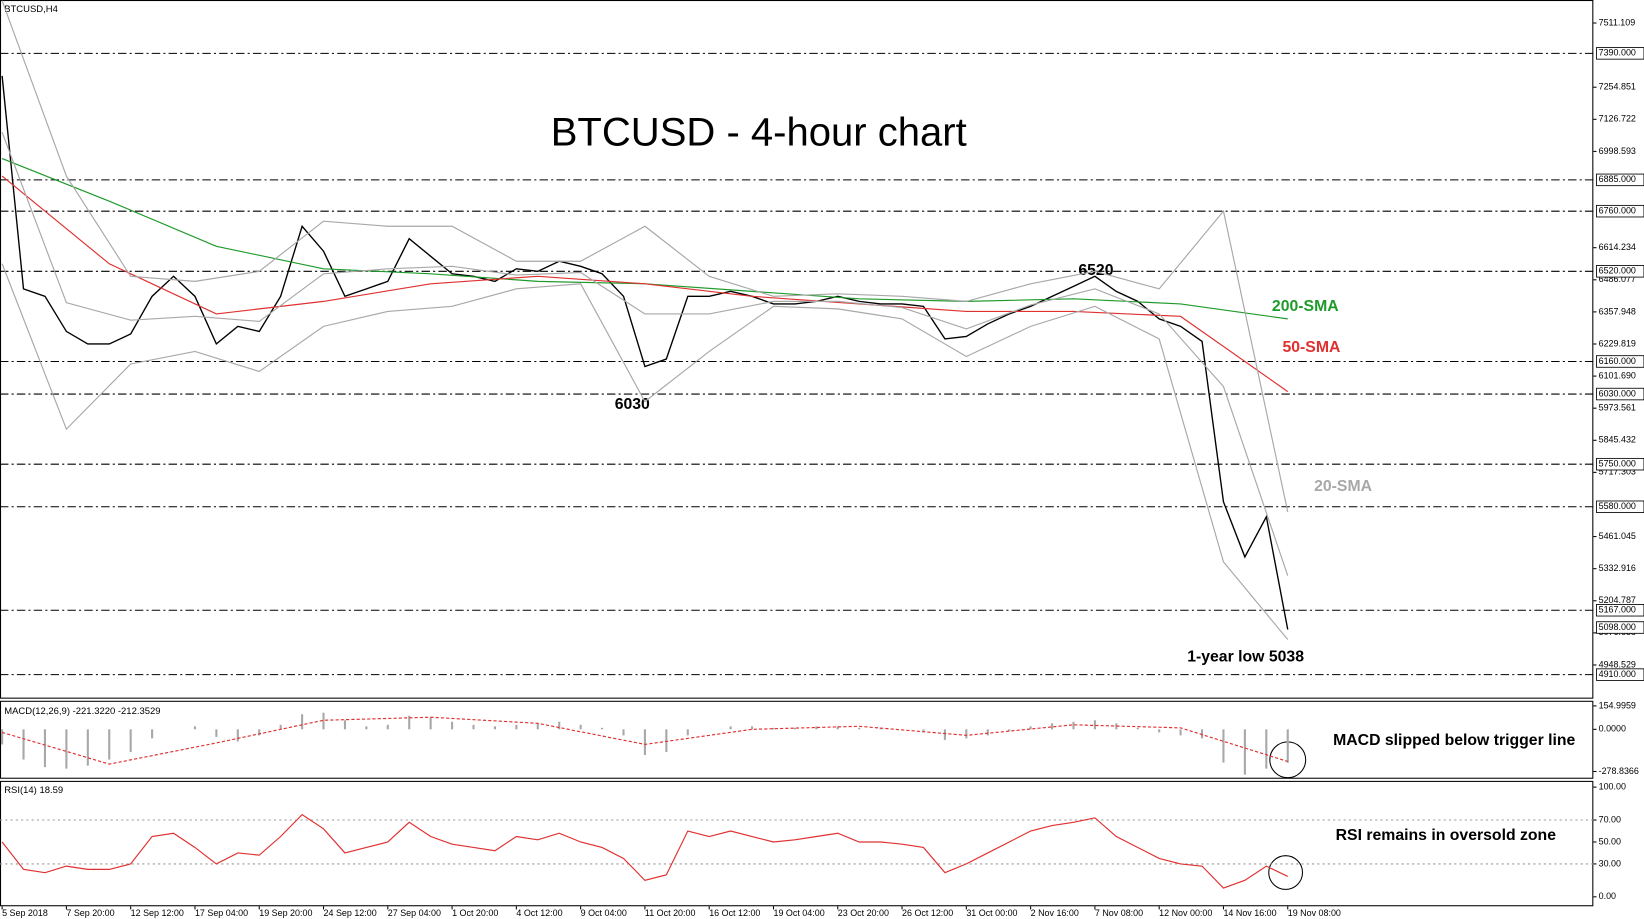 Image resolution: width=1644 pixels, height=919 pixels. I want to click on x-tick-label: 9 Oct 04:00, so click(604, 913).